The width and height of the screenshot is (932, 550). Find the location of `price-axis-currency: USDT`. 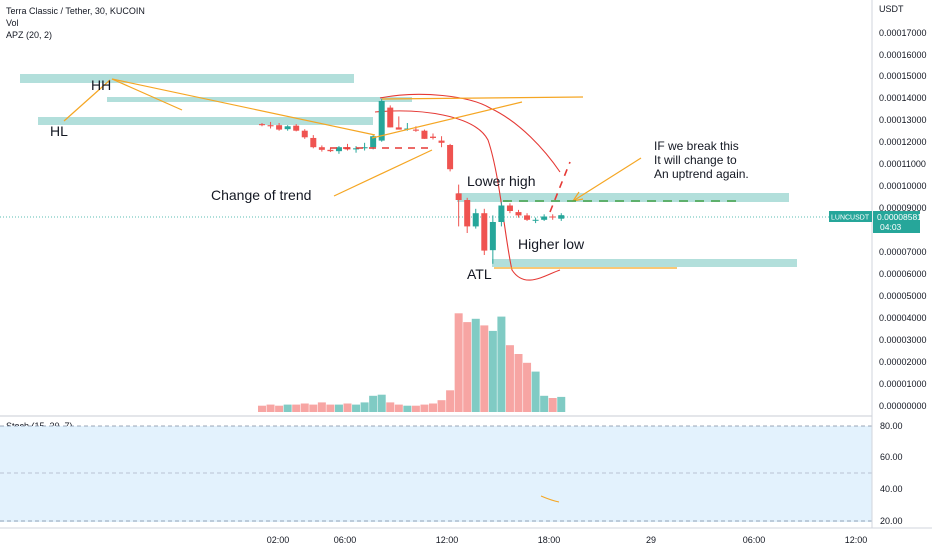

price-axis-currency: USDT is located at coordinates (891, 9).